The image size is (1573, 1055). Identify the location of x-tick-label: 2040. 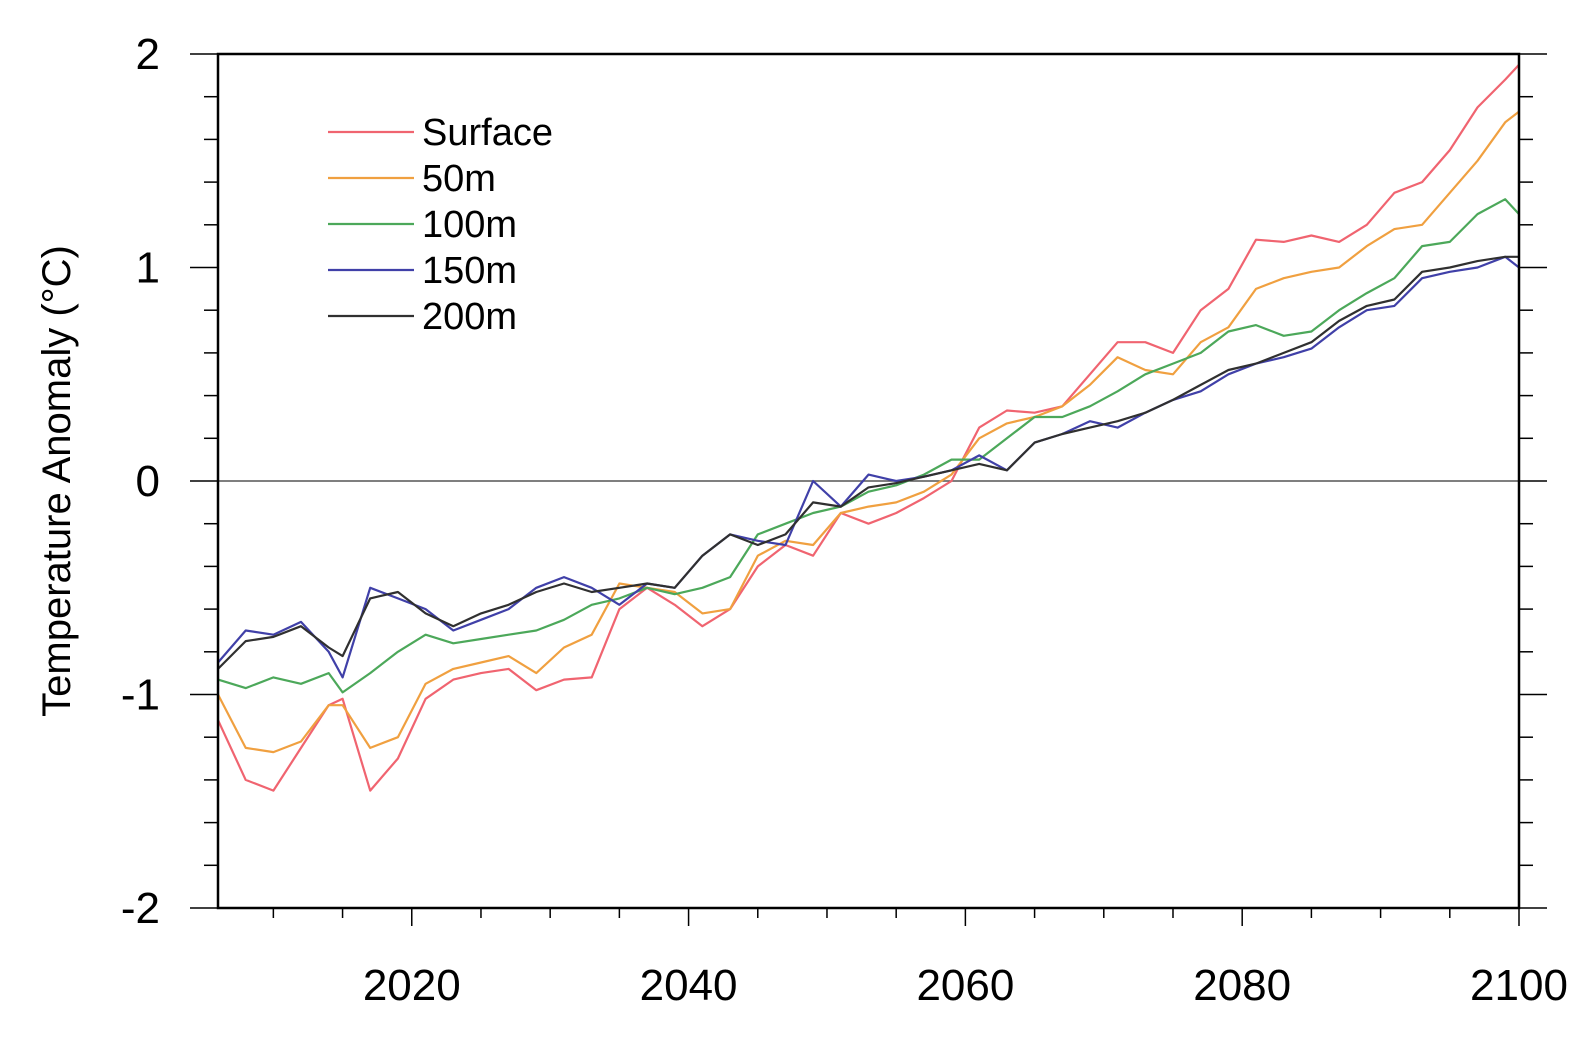
(689, 985).